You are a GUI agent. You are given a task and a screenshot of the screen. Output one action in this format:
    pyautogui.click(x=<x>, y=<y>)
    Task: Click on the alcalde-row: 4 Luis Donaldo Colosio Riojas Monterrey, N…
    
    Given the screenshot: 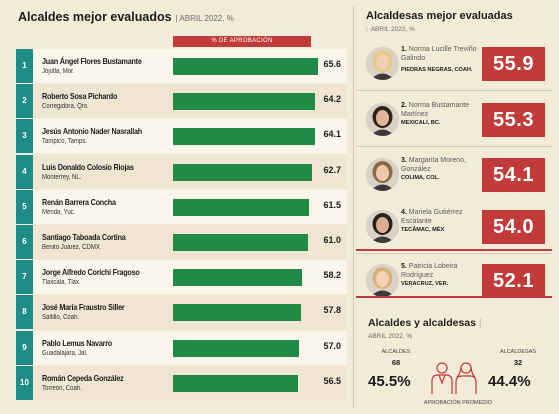 What is the action you would take?
    pyautogui.click(x=181, y=171)
    